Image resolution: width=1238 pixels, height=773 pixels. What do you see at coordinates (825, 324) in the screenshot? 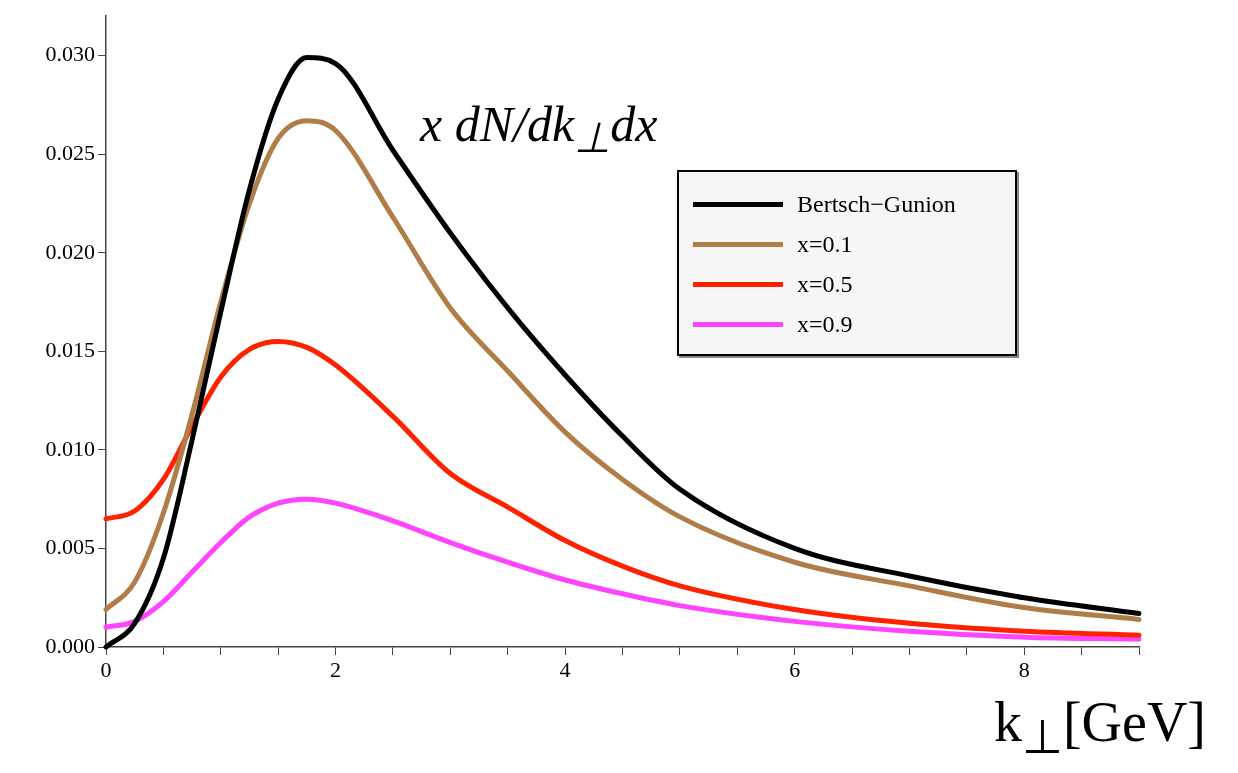
I see `legend-label: x=0.9` at bounding box center [825, 324].